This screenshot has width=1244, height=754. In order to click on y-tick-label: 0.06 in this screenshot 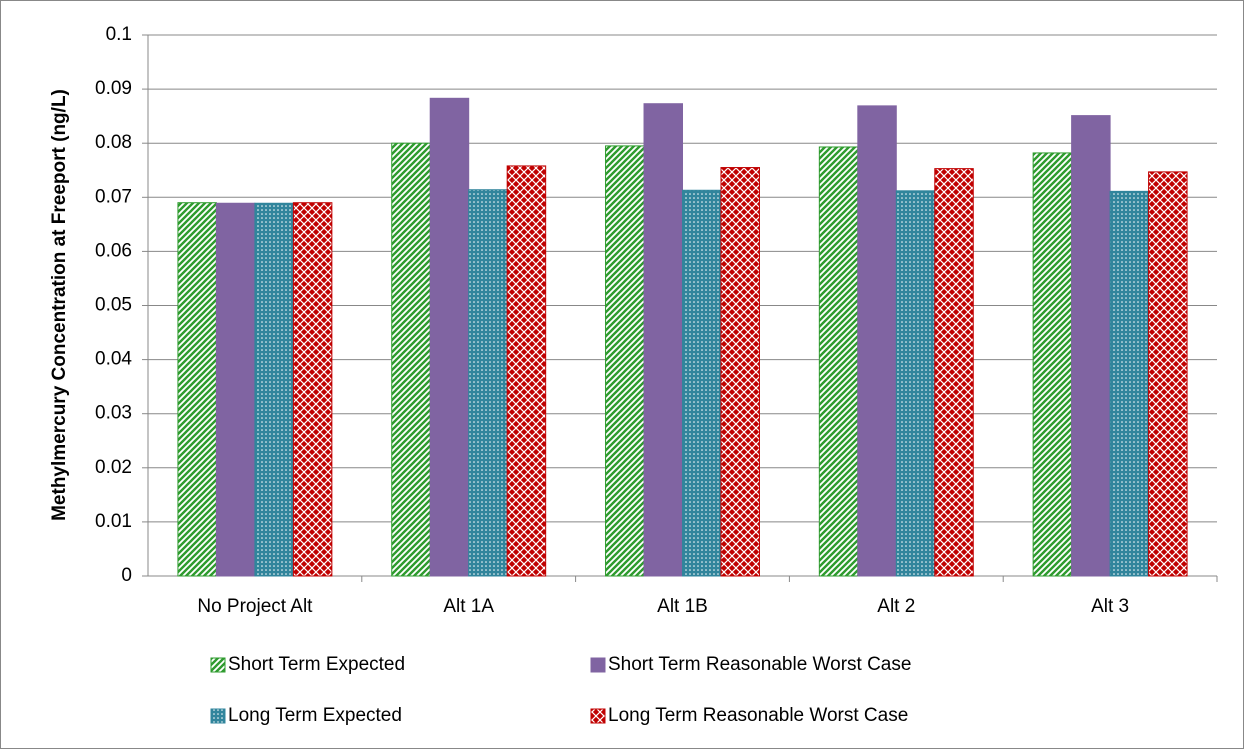, I will do `click(113, 250)`.